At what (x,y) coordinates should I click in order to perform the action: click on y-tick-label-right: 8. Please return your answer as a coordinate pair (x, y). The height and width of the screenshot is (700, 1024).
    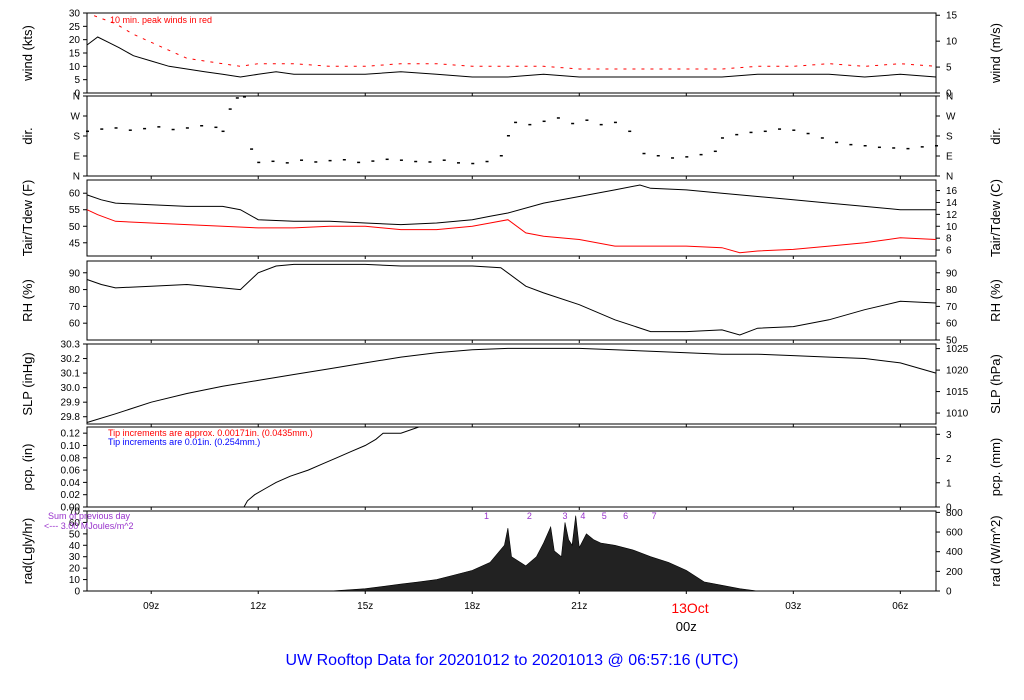
    Looking at the image, I should click on (949, 239).